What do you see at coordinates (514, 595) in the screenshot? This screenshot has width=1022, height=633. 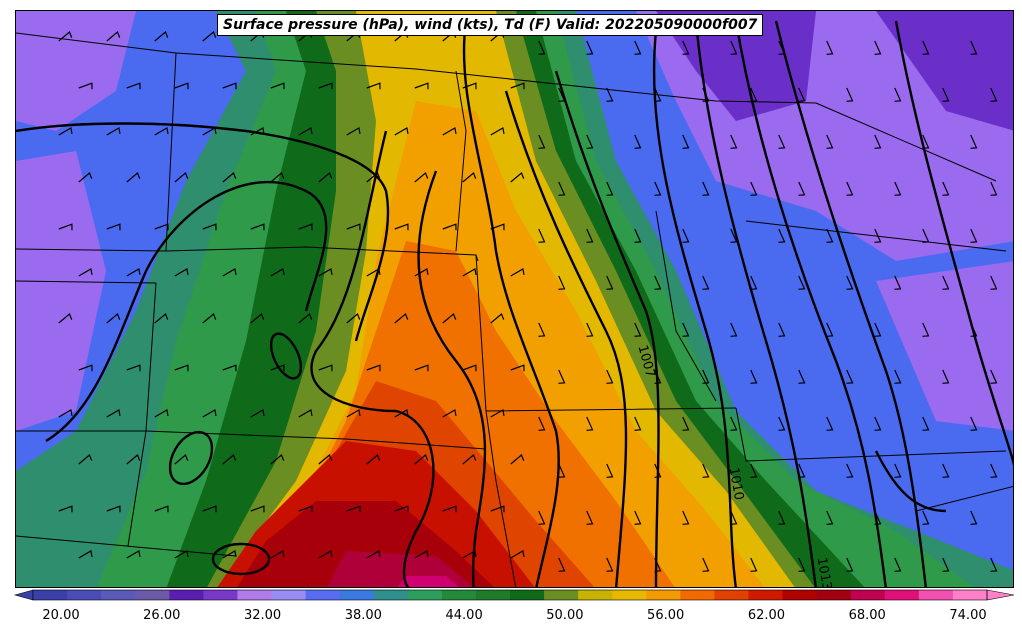 I see `colorbar` at bounding box center [514, 595].